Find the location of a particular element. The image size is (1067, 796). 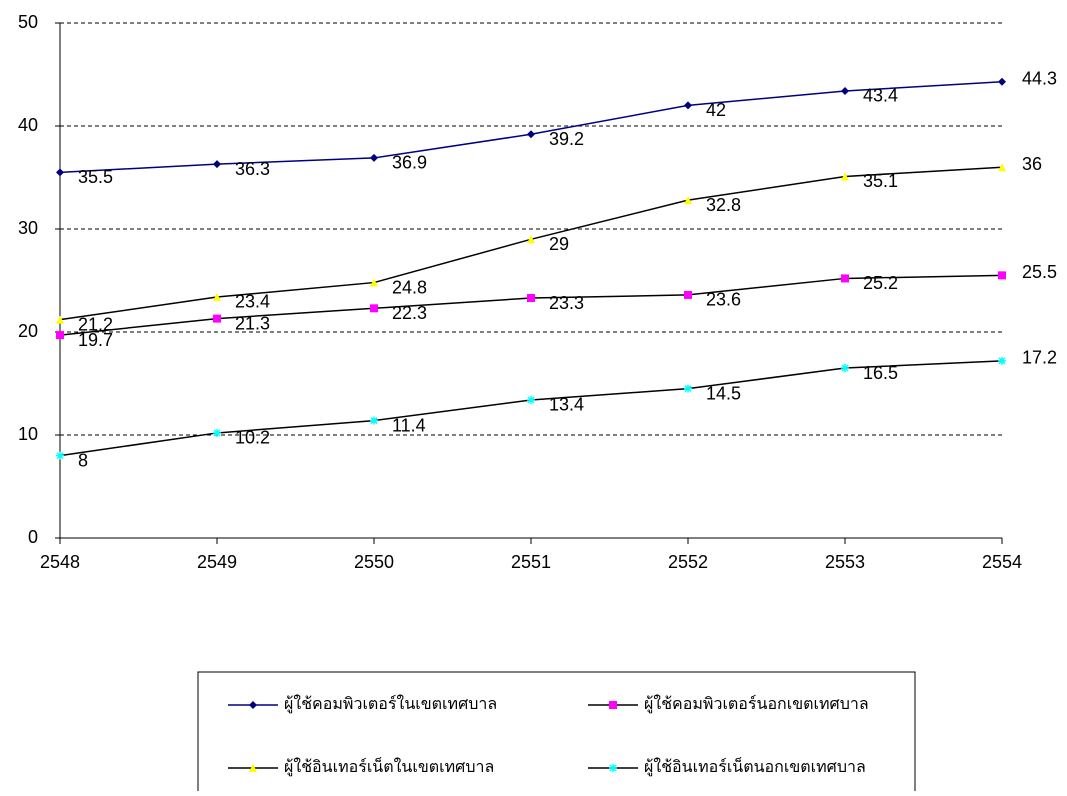

legend-label: ผู้ใช้คอมพิวเตอร์ในเขตเทศบาล is located at coordinates (390, 704).